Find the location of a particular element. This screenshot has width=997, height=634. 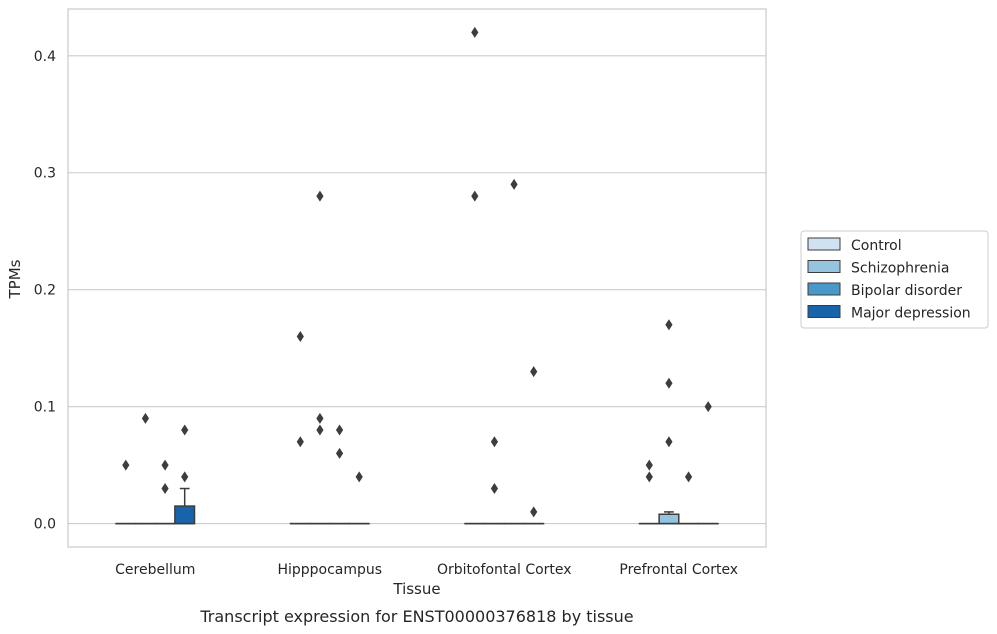

legend-label: Major depression is located at coordinates (911, 314).